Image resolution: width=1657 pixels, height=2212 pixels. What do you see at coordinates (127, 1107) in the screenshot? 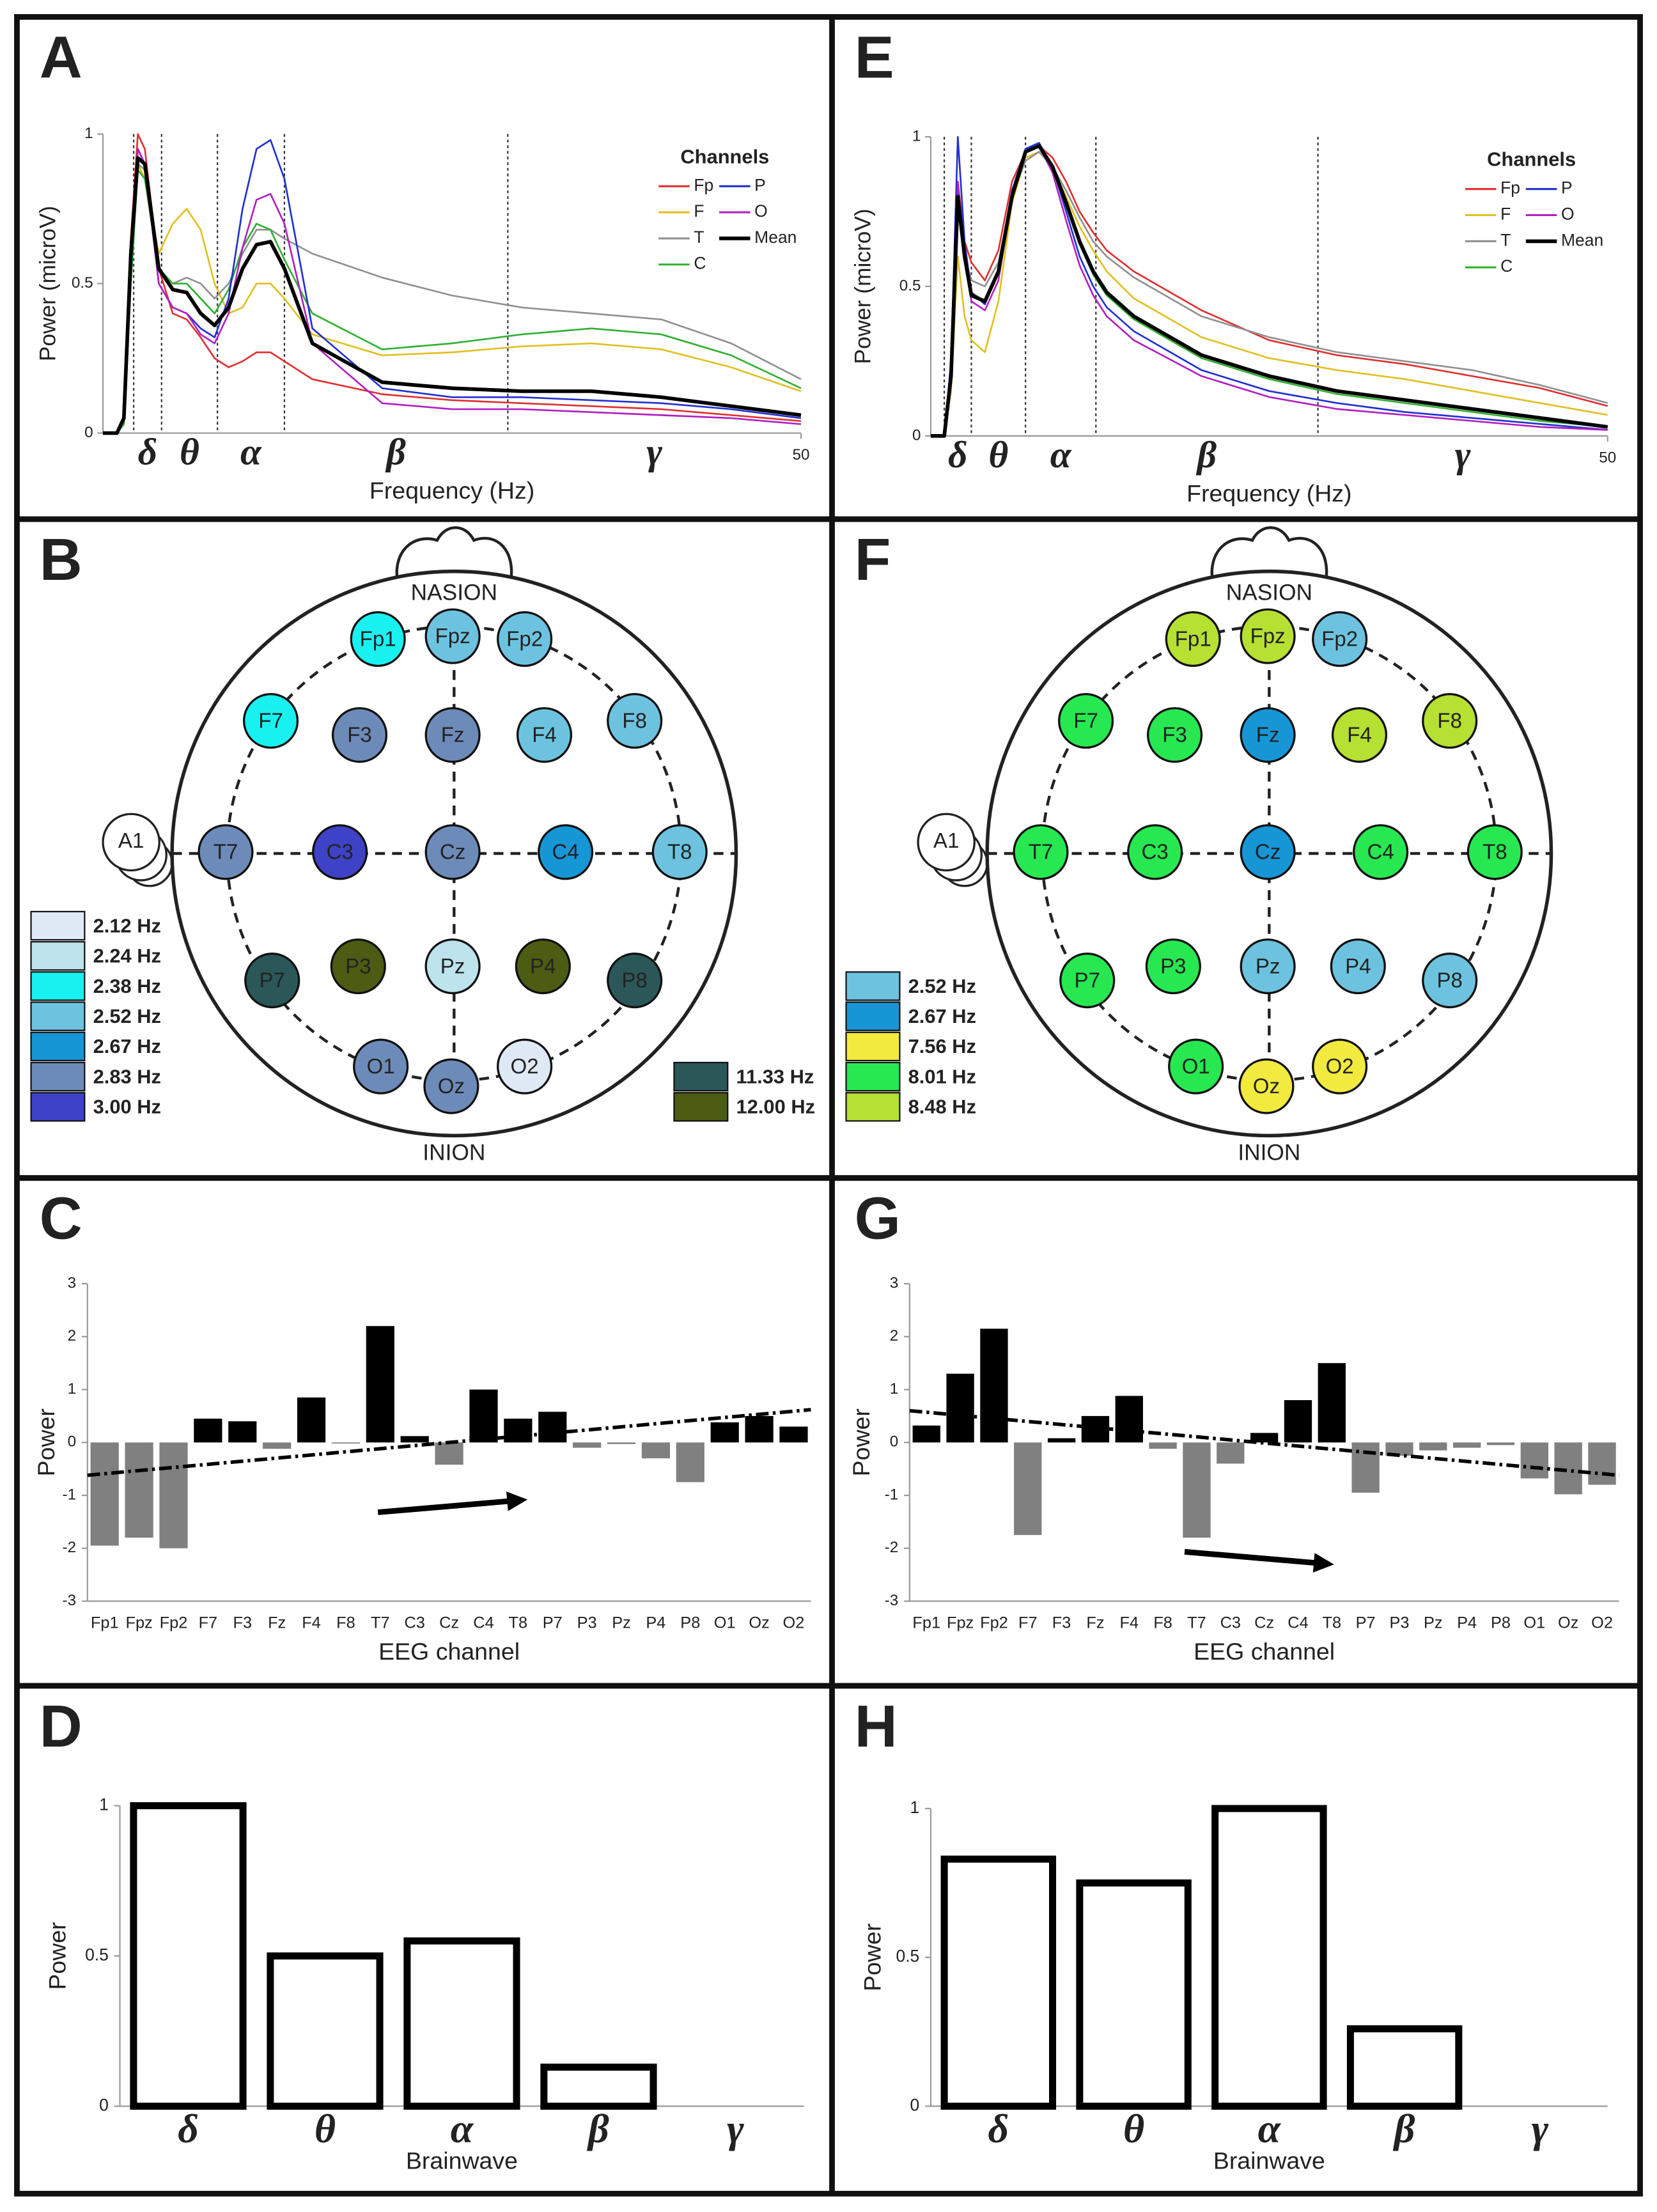
I see `legend-label: 3.00 Hz` at bounding box center [127, 1107].